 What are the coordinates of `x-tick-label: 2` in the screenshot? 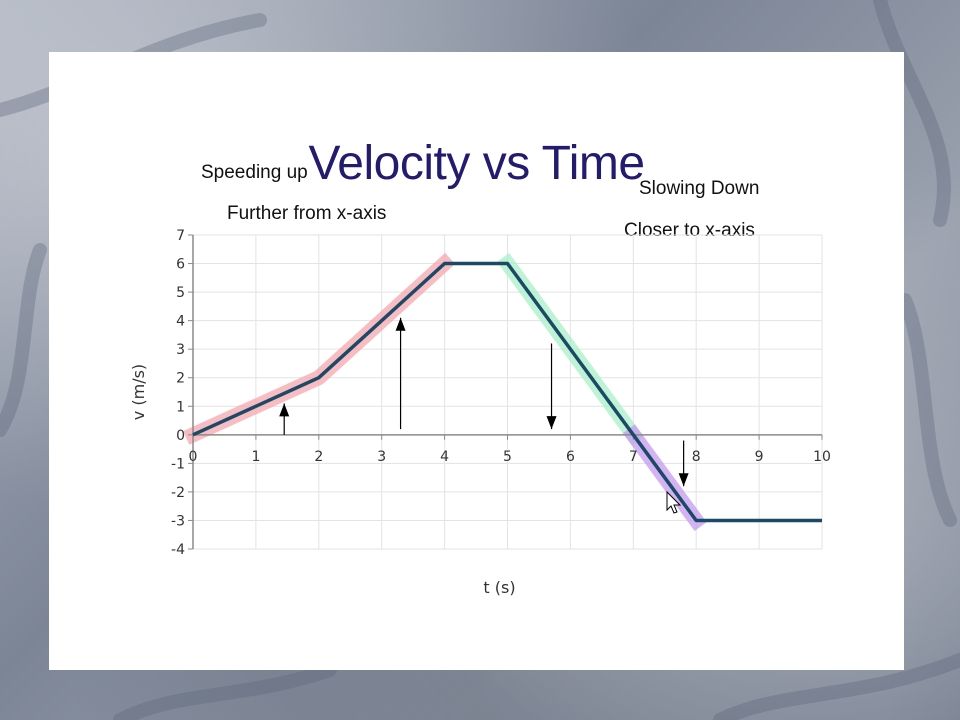 It's located at (318, 457).